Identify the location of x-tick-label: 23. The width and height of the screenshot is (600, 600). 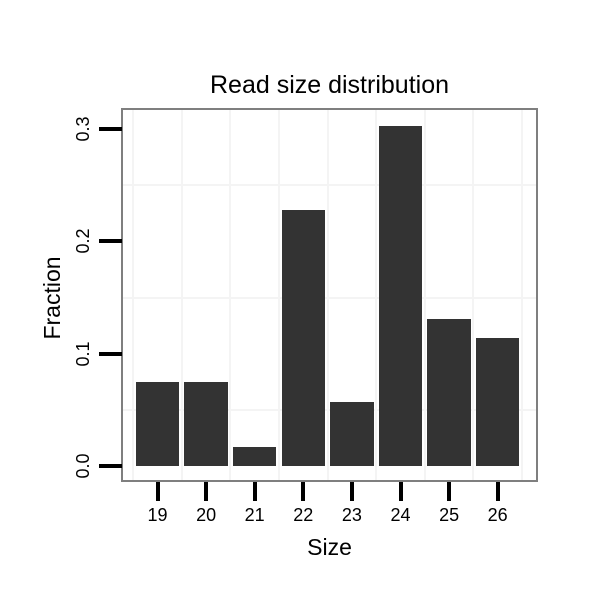
(351, 515).